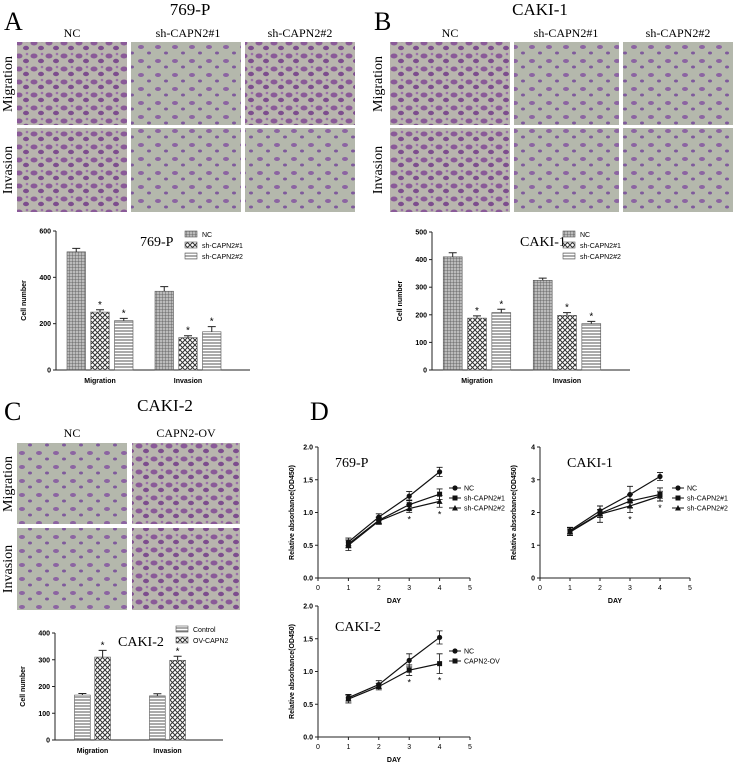 The width and height of the screenshot is (733, 765). What do you see at coordinates (400, 300) in the screenshot?
I see `y-axis-label: Cell number` at bounding box center [400, 300].